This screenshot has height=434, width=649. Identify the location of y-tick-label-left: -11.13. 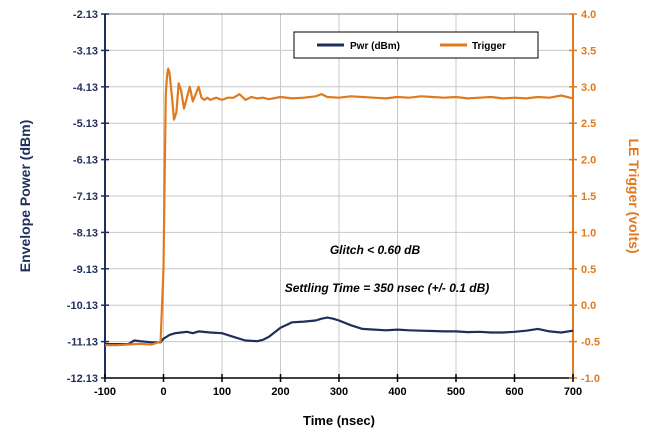
(82, 343).